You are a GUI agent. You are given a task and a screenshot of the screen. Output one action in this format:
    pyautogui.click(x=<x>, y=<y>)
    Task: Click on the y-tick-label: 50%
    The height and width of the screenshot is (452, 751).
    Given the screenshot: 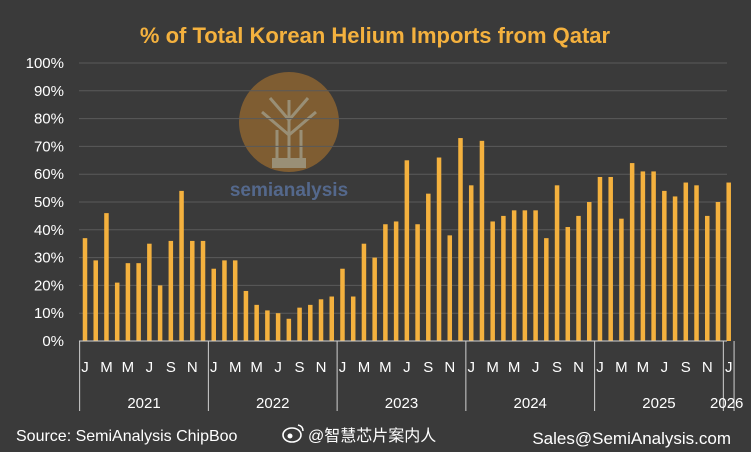 What is the action you would take?
    pyautogui.click(x=49, y=202)
    